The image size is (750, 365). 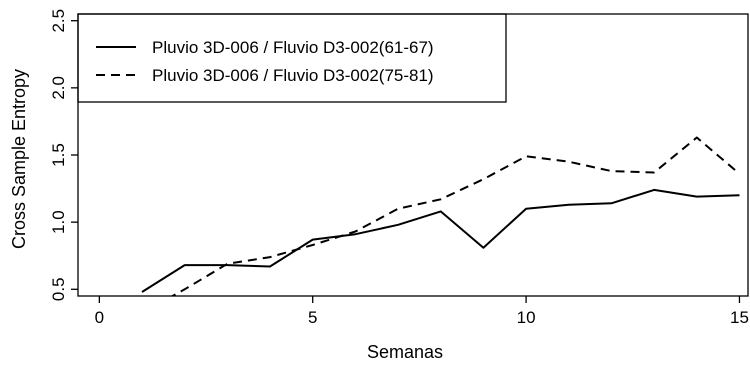 What do you see at coordinates (405, 352) in the screenshot?
I see `x-axis-label: Semanas` at bounding box center [405, 352].